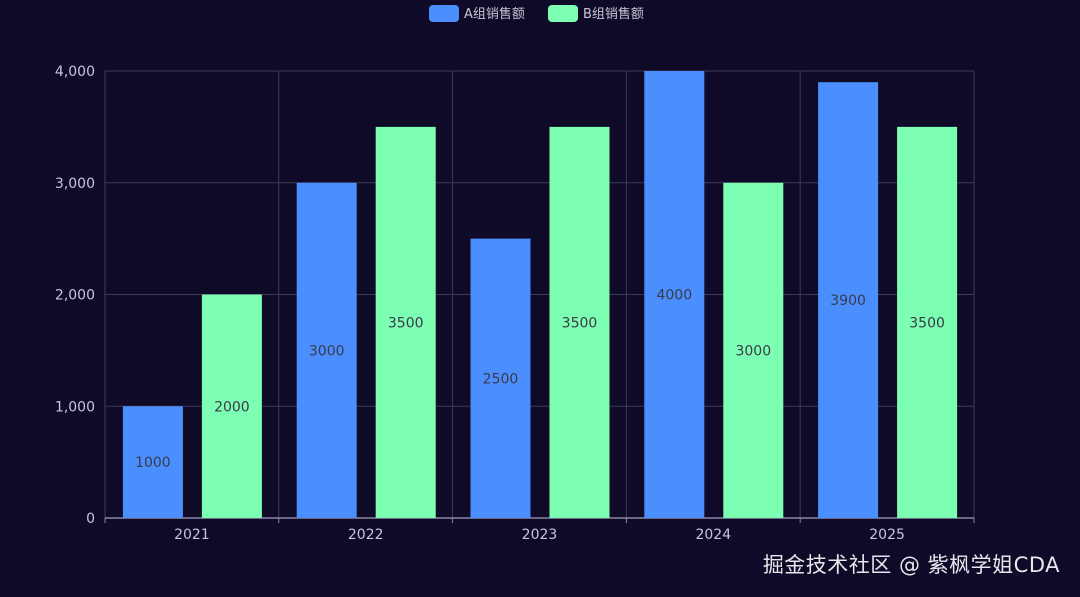 The width and height of the screenshot is (1080, 597). I want to click on bar-b-2024, so click(753, 350).